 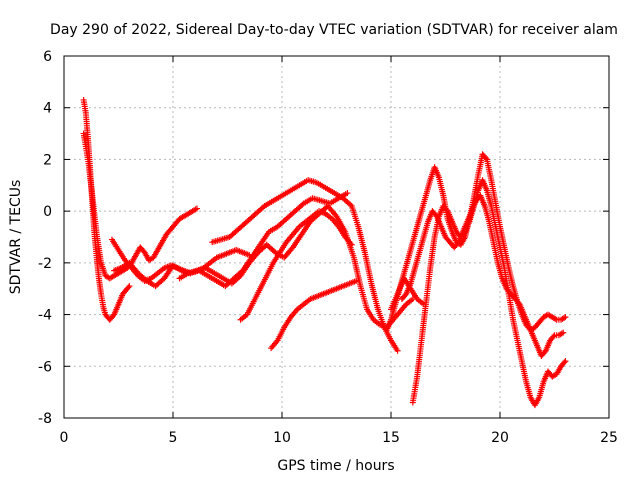 What do you see at coordinates (64, 438) in the screenshot?
I see `x-tick-label: 0` at bounding box center [64, 438].